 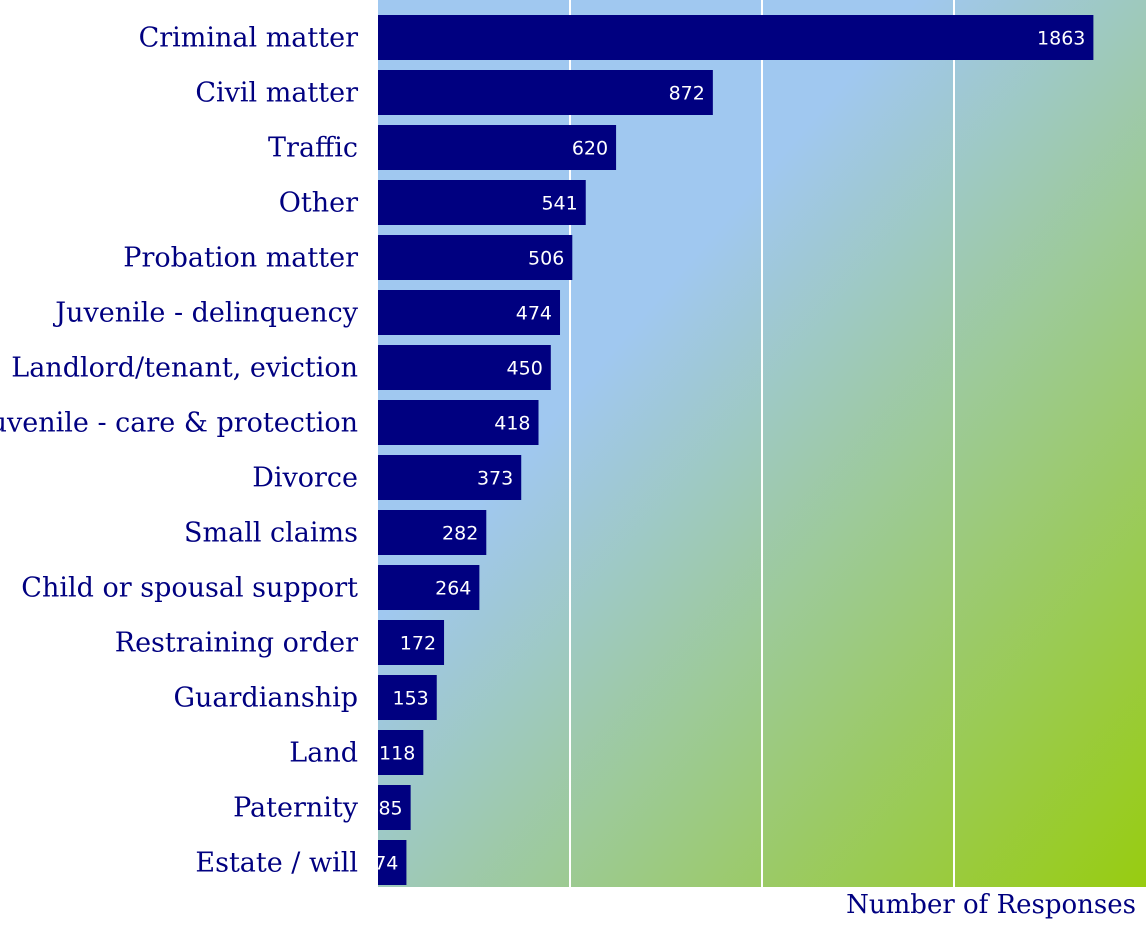 What do you see at coordinates (397, 754) in the screenshot?
I see `value-label: 118` at bounding box center [397, 754].